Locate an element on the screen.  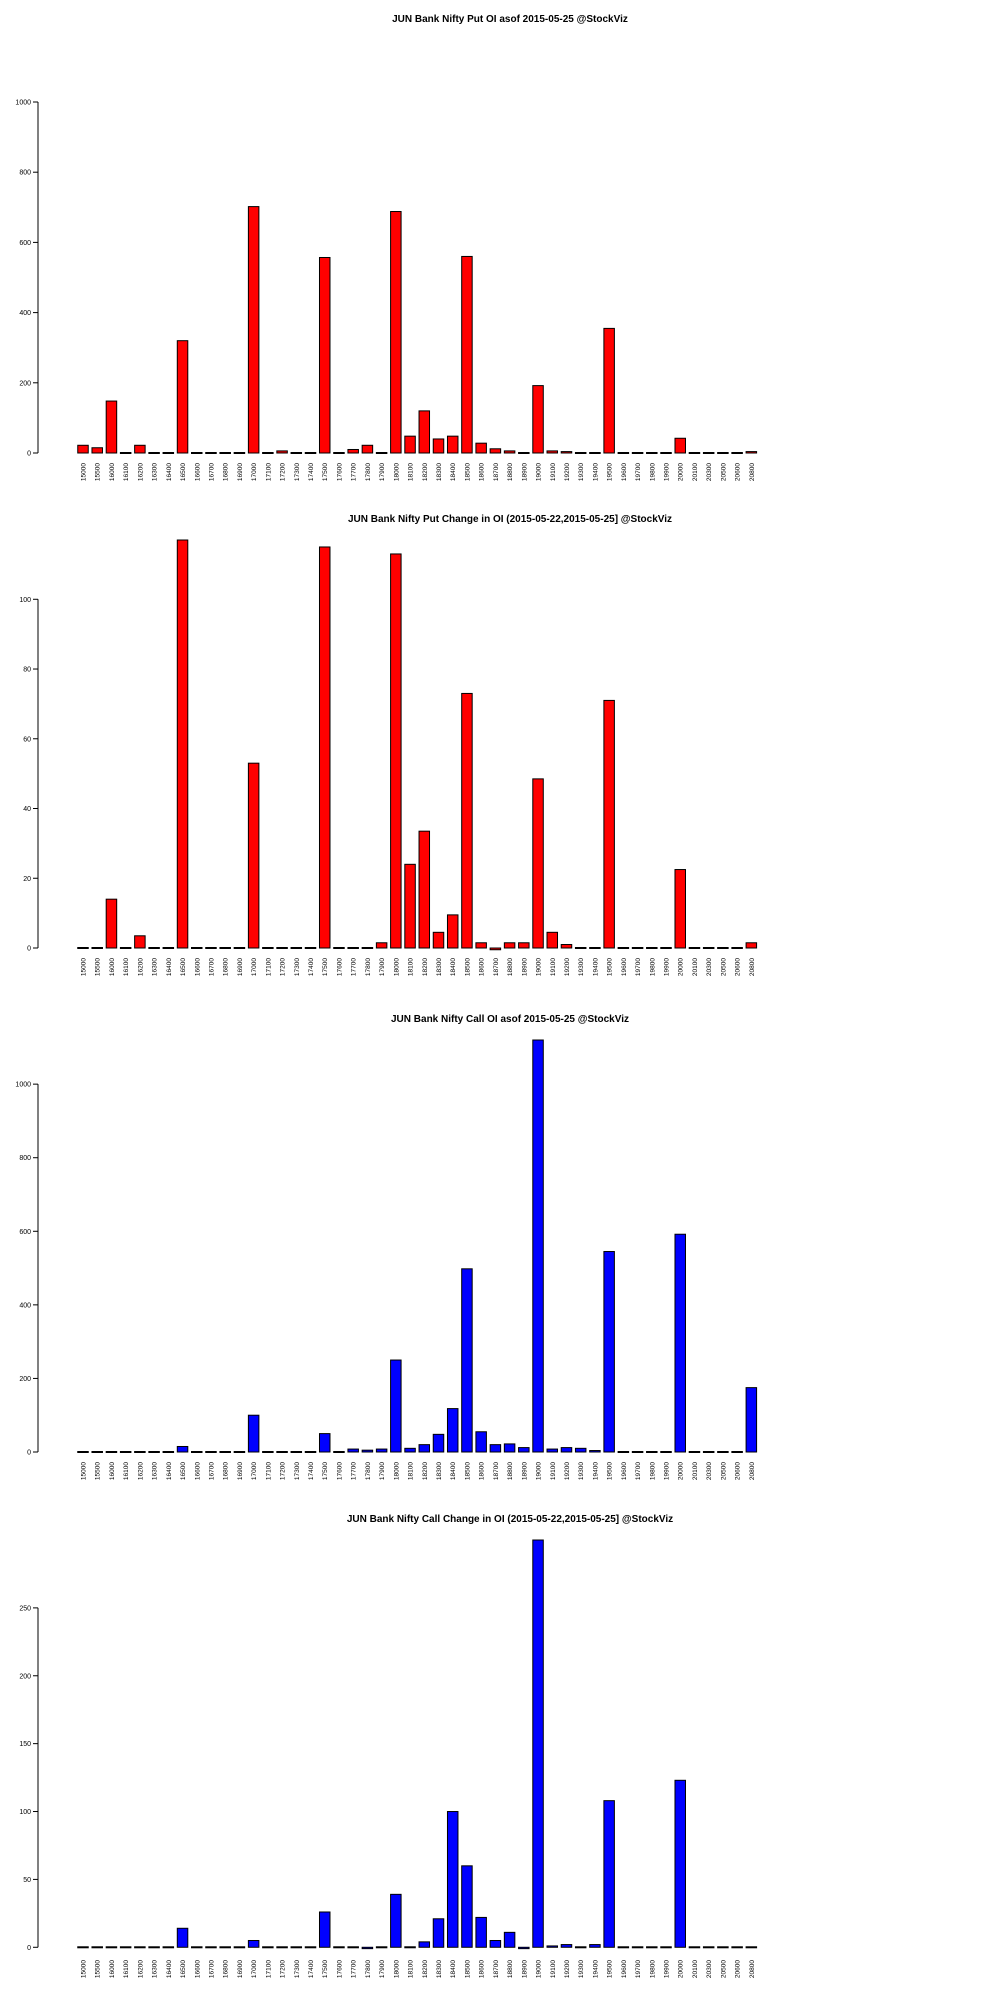
x-tick-label: 20000 is located at coordinates (681, 1471).